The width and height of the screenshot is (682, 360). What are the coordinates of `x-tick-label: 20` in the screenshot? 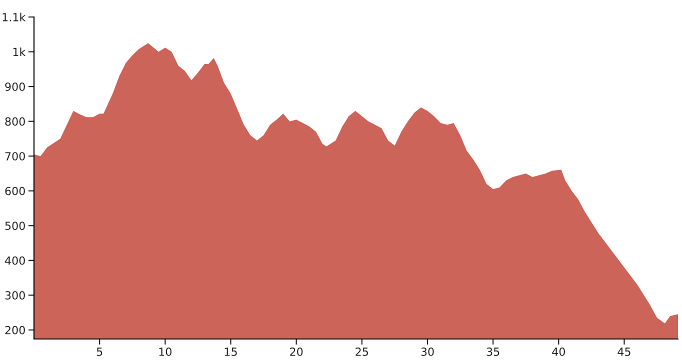 It's located at (296, 352).